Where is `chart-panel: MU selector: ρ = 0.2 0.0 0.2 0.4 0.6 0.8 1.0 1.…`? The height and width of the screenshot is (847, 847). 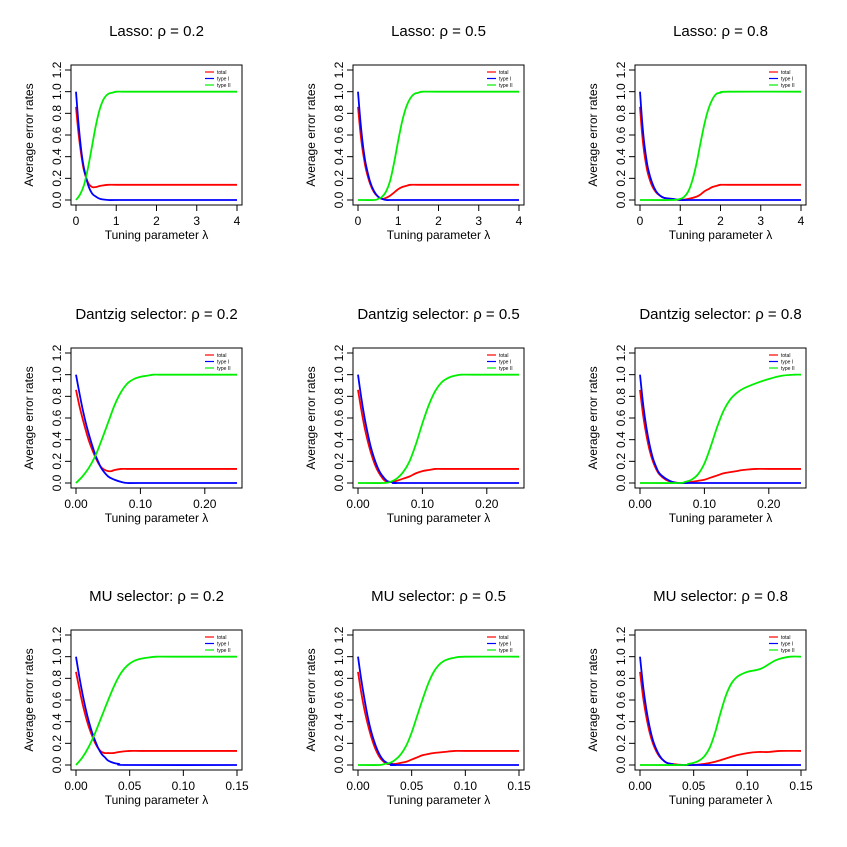
chart-panel: MU selector: ρ = 0.2 0.0 0.2 0.4 0.6 0.8 1.0 1.… is located at coordinates (135, 697).